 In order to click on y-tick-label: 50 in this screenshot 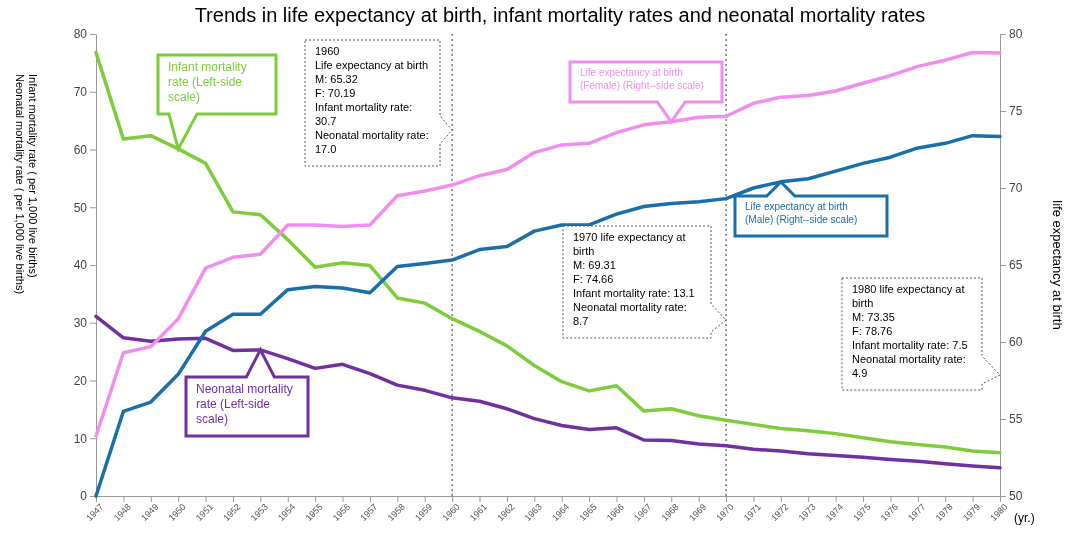, I will do `click(80, 207)`.